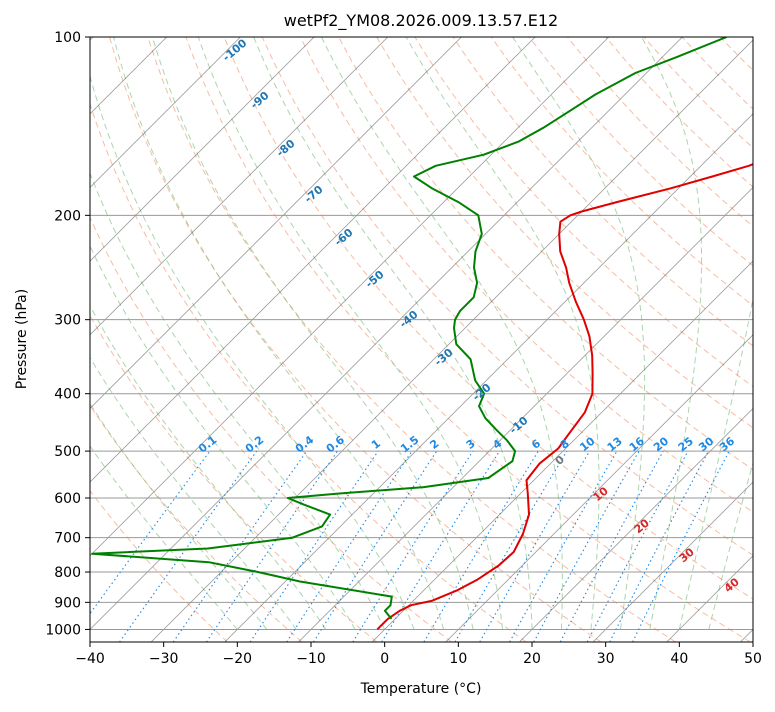  I want to click on y-axis-title: Pressure (hPa), so click(22, 339).